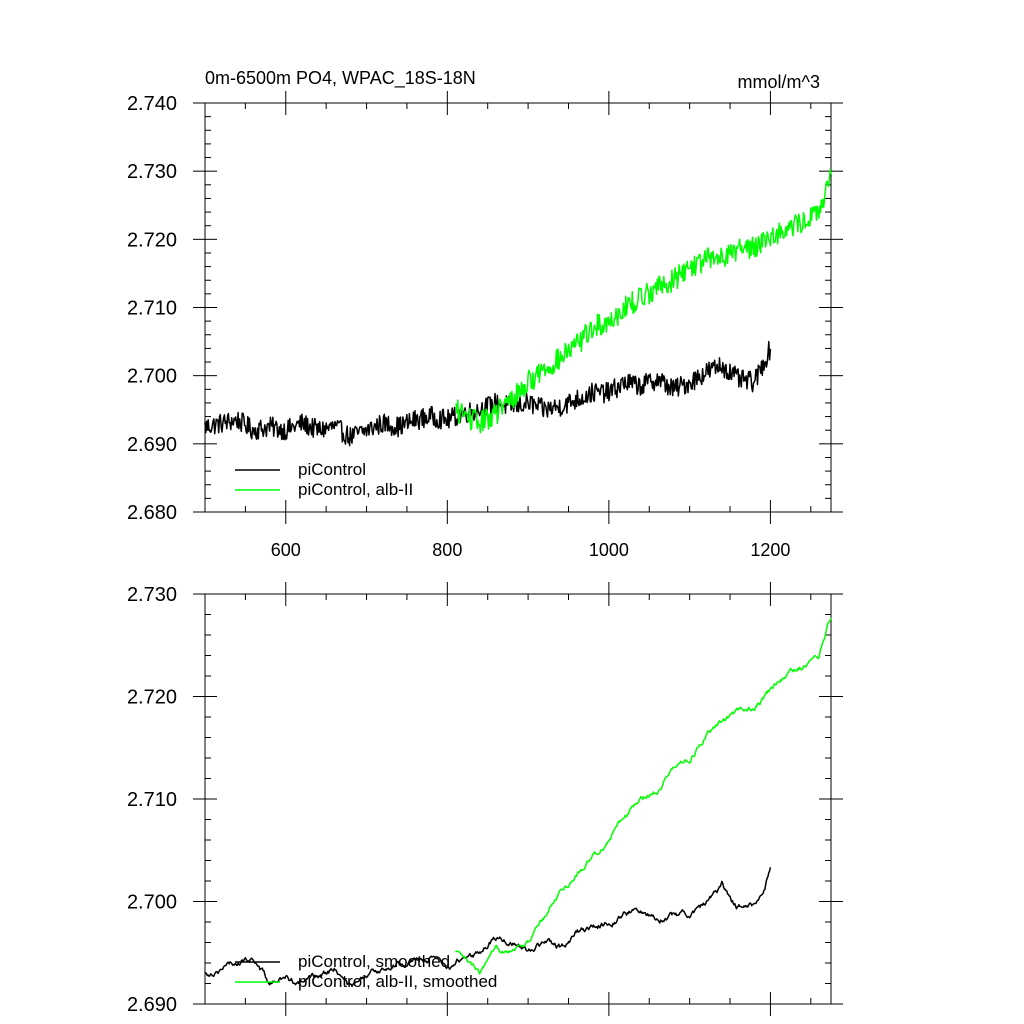 Image resolution: width=1024 pixels, height=1024 pixels. What do you see at coordinates (609, 550) in the screenshot?
I see `x-tick-label: 1000` at bounding box center [609, 550].